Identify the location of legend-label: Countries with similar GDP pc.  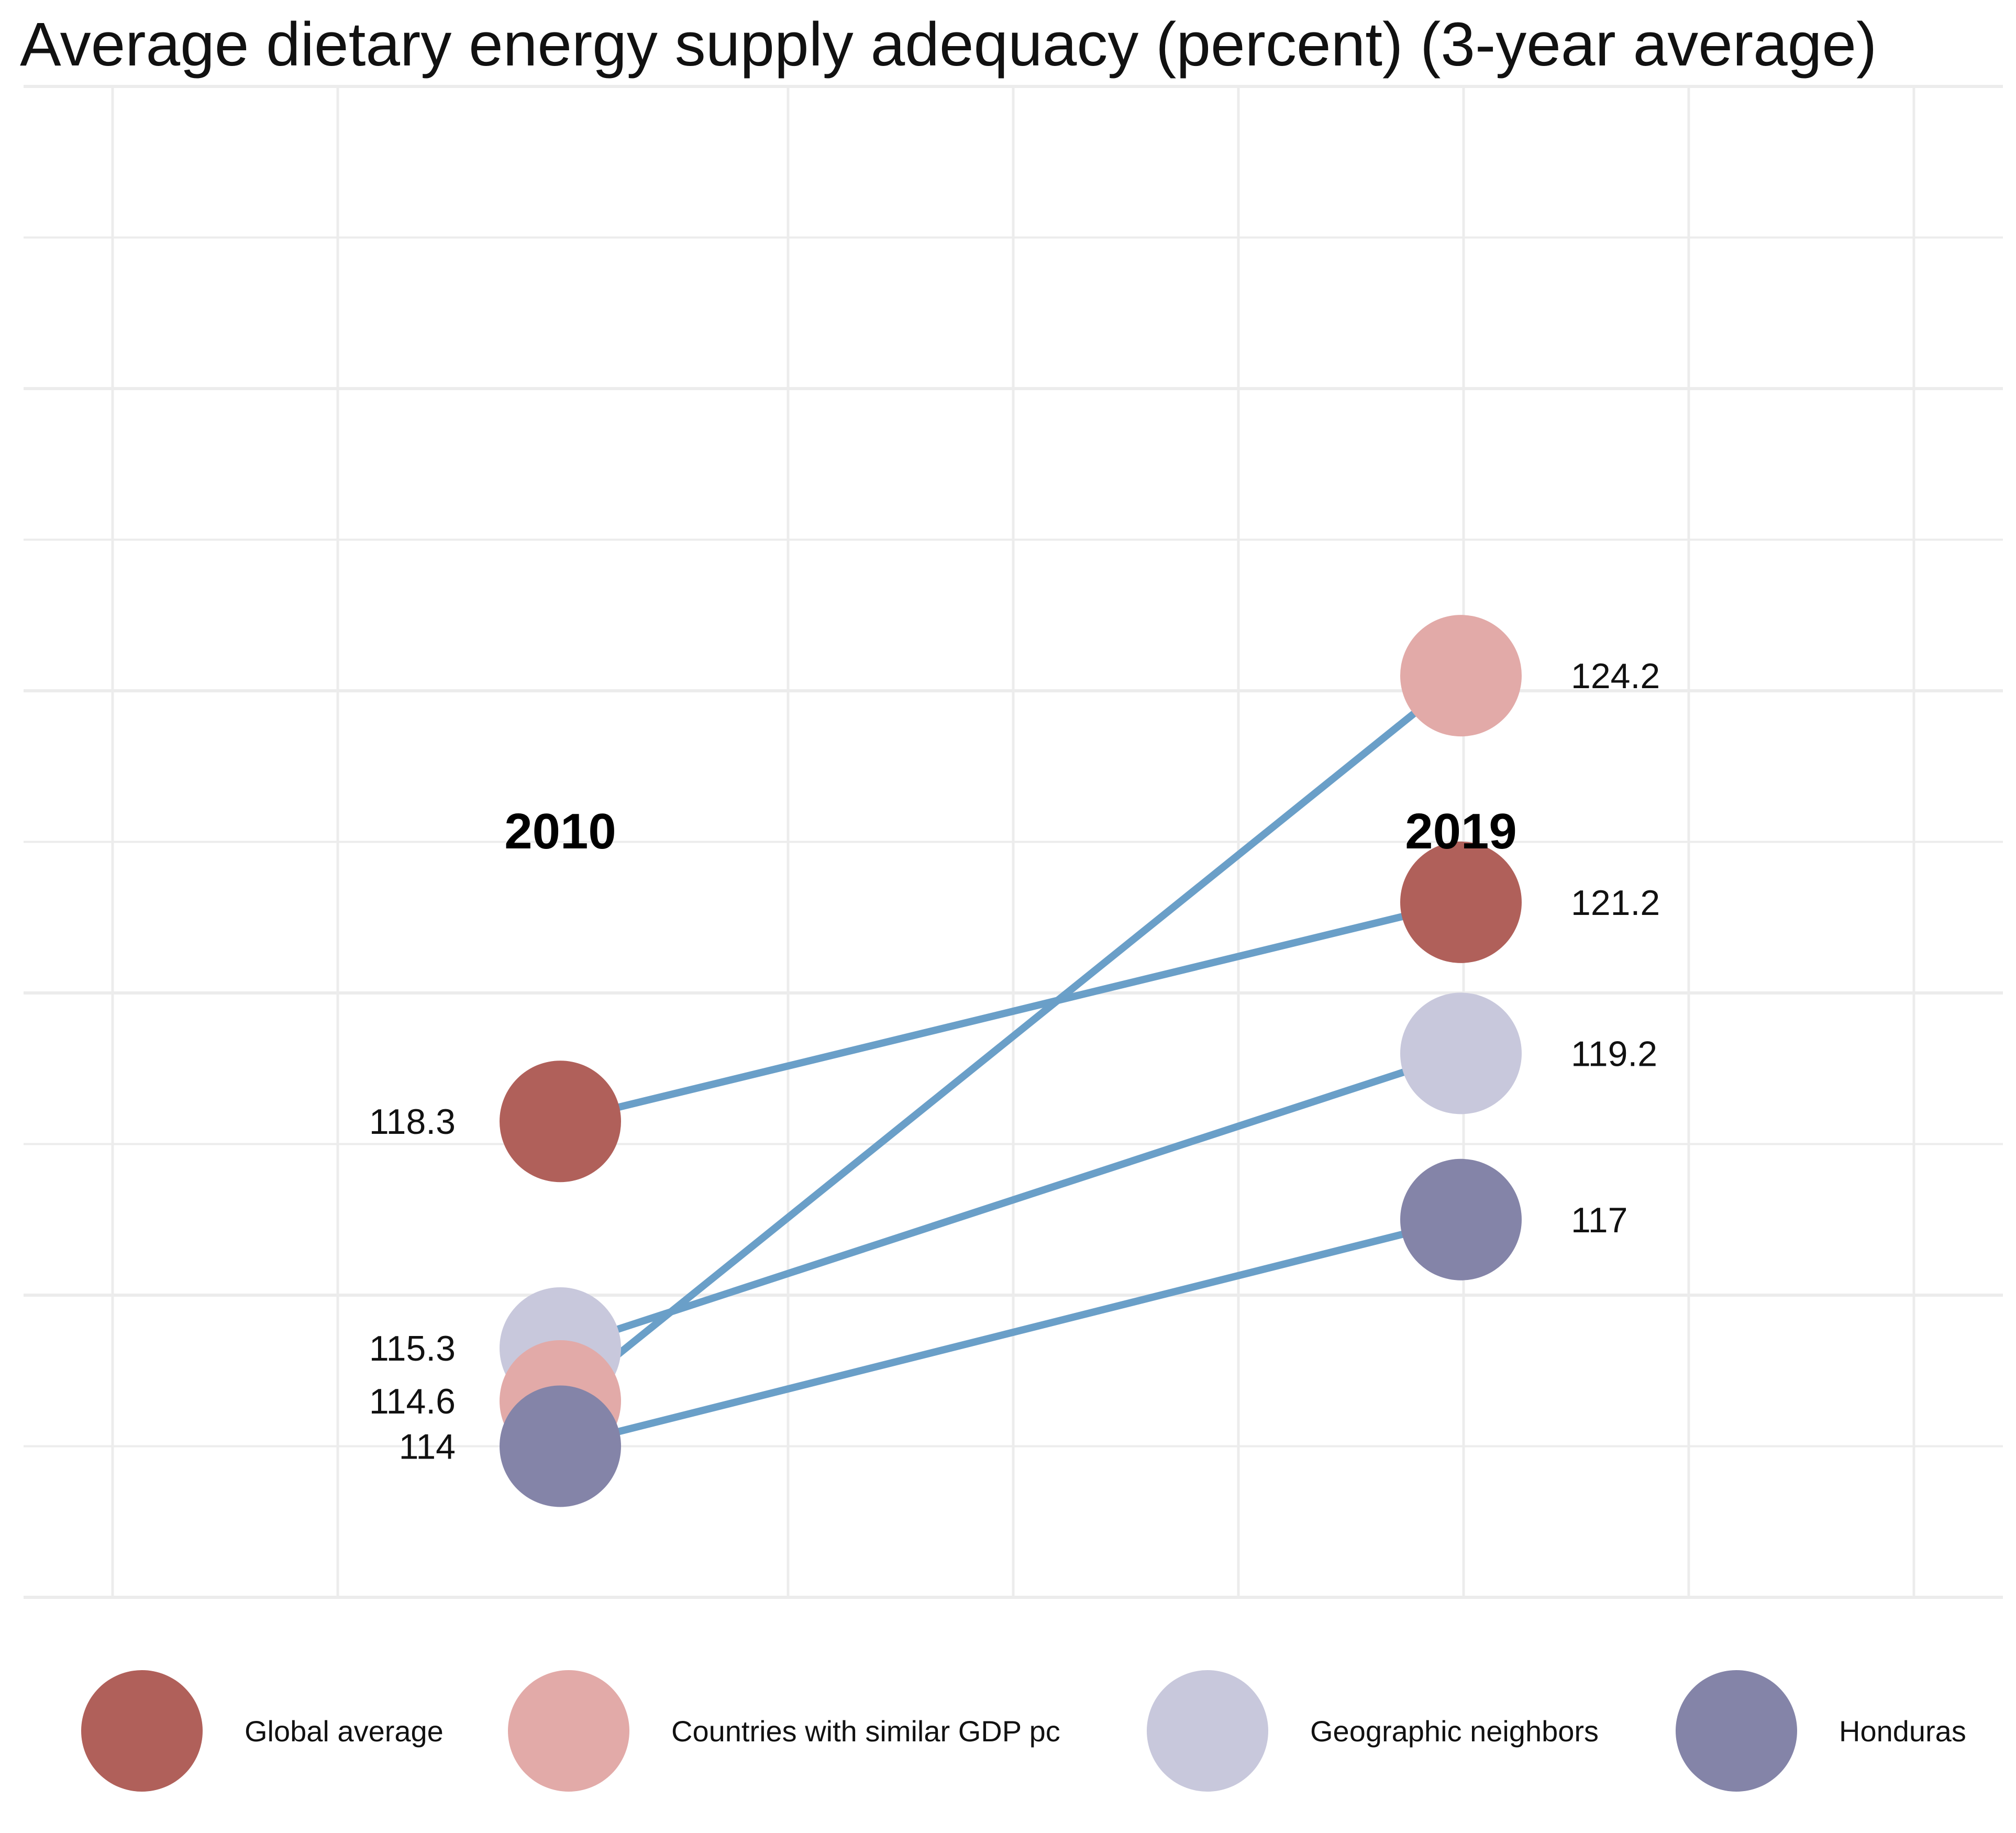
(866, 1731).